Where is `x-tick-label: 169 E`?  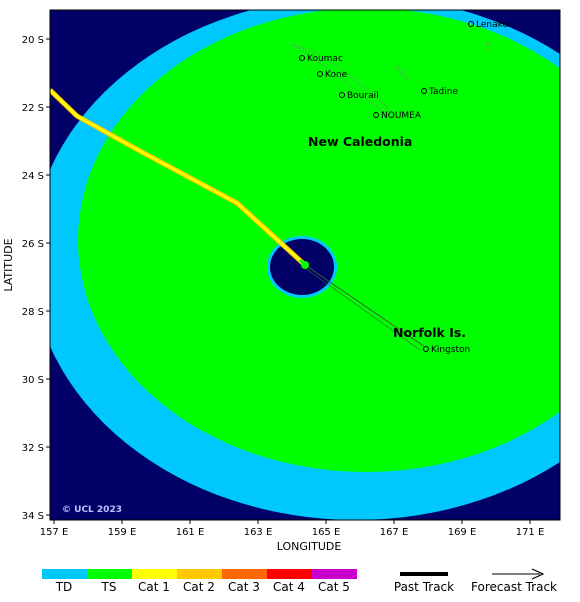 x-tick-label: 169 E is located at coordinates (462, 532).